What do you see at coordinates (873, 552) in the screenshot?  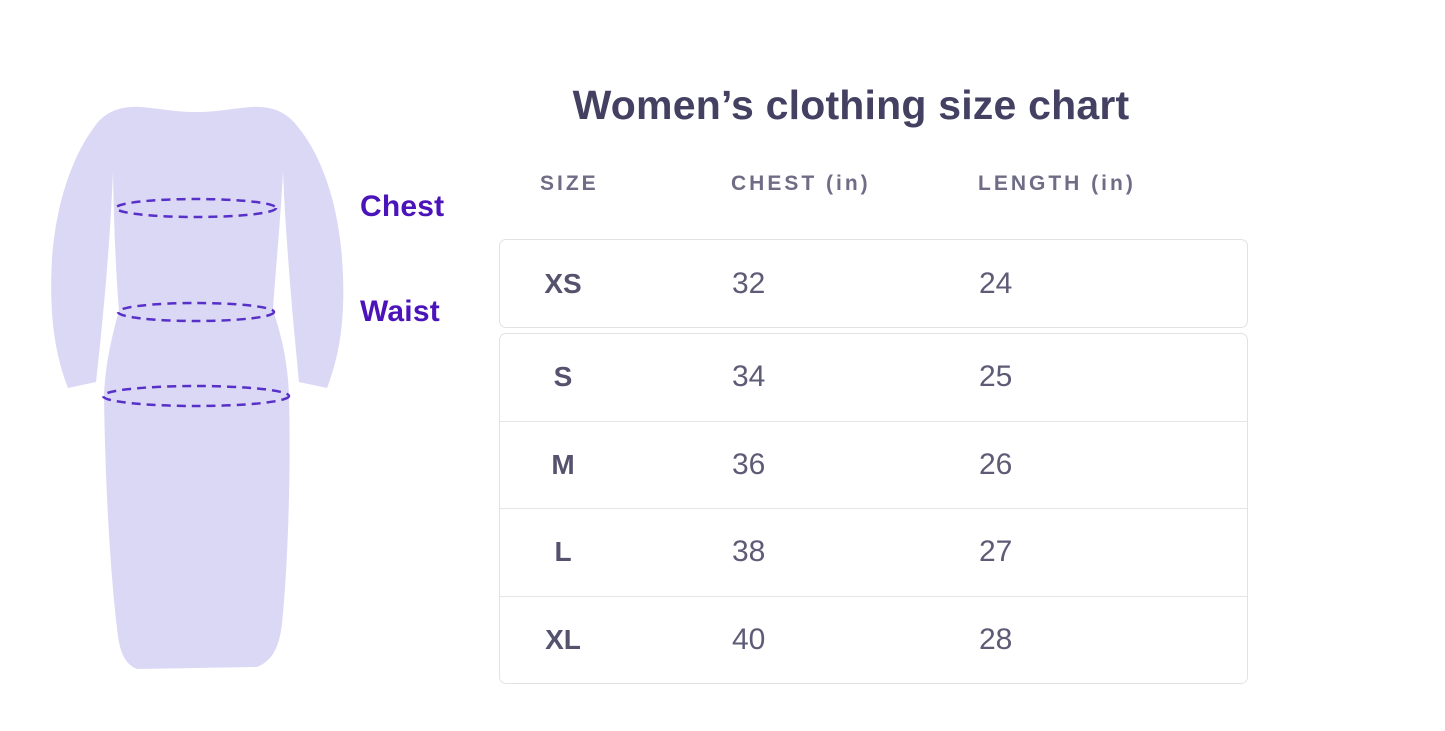 I see `table-row: L 38 27` at bounding box center [873, 552].